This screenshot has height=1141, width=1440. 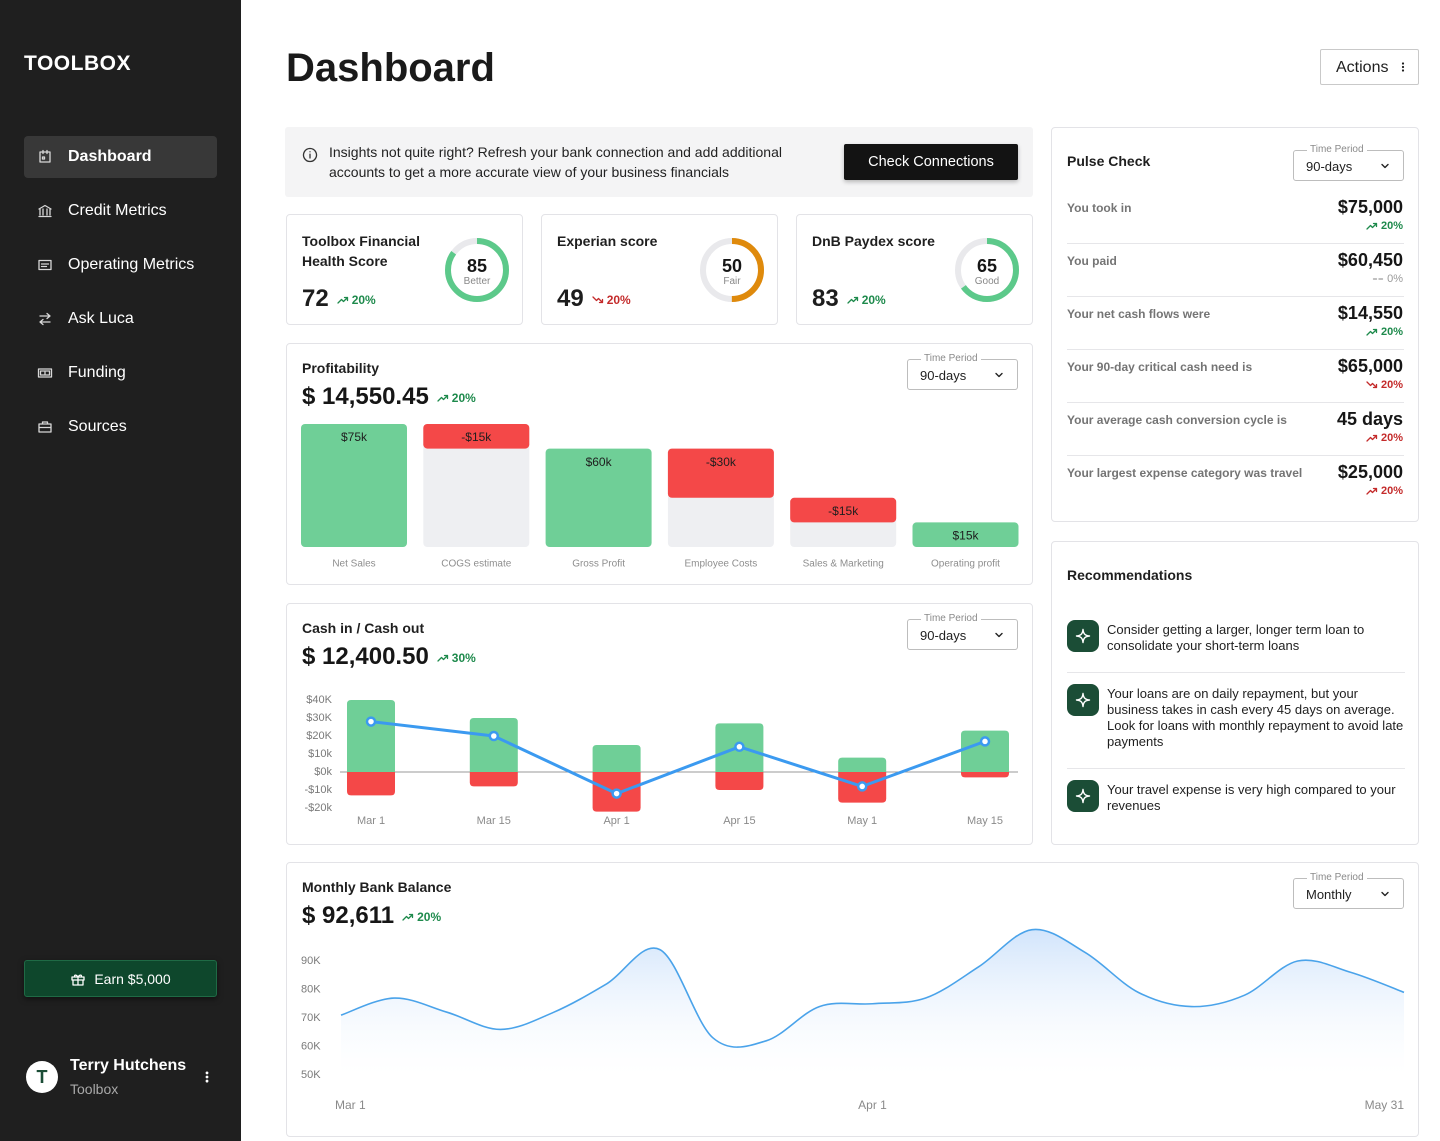 I want to click on pulse-label: Your largest expense category was travel, so click(x=1185, y=473).